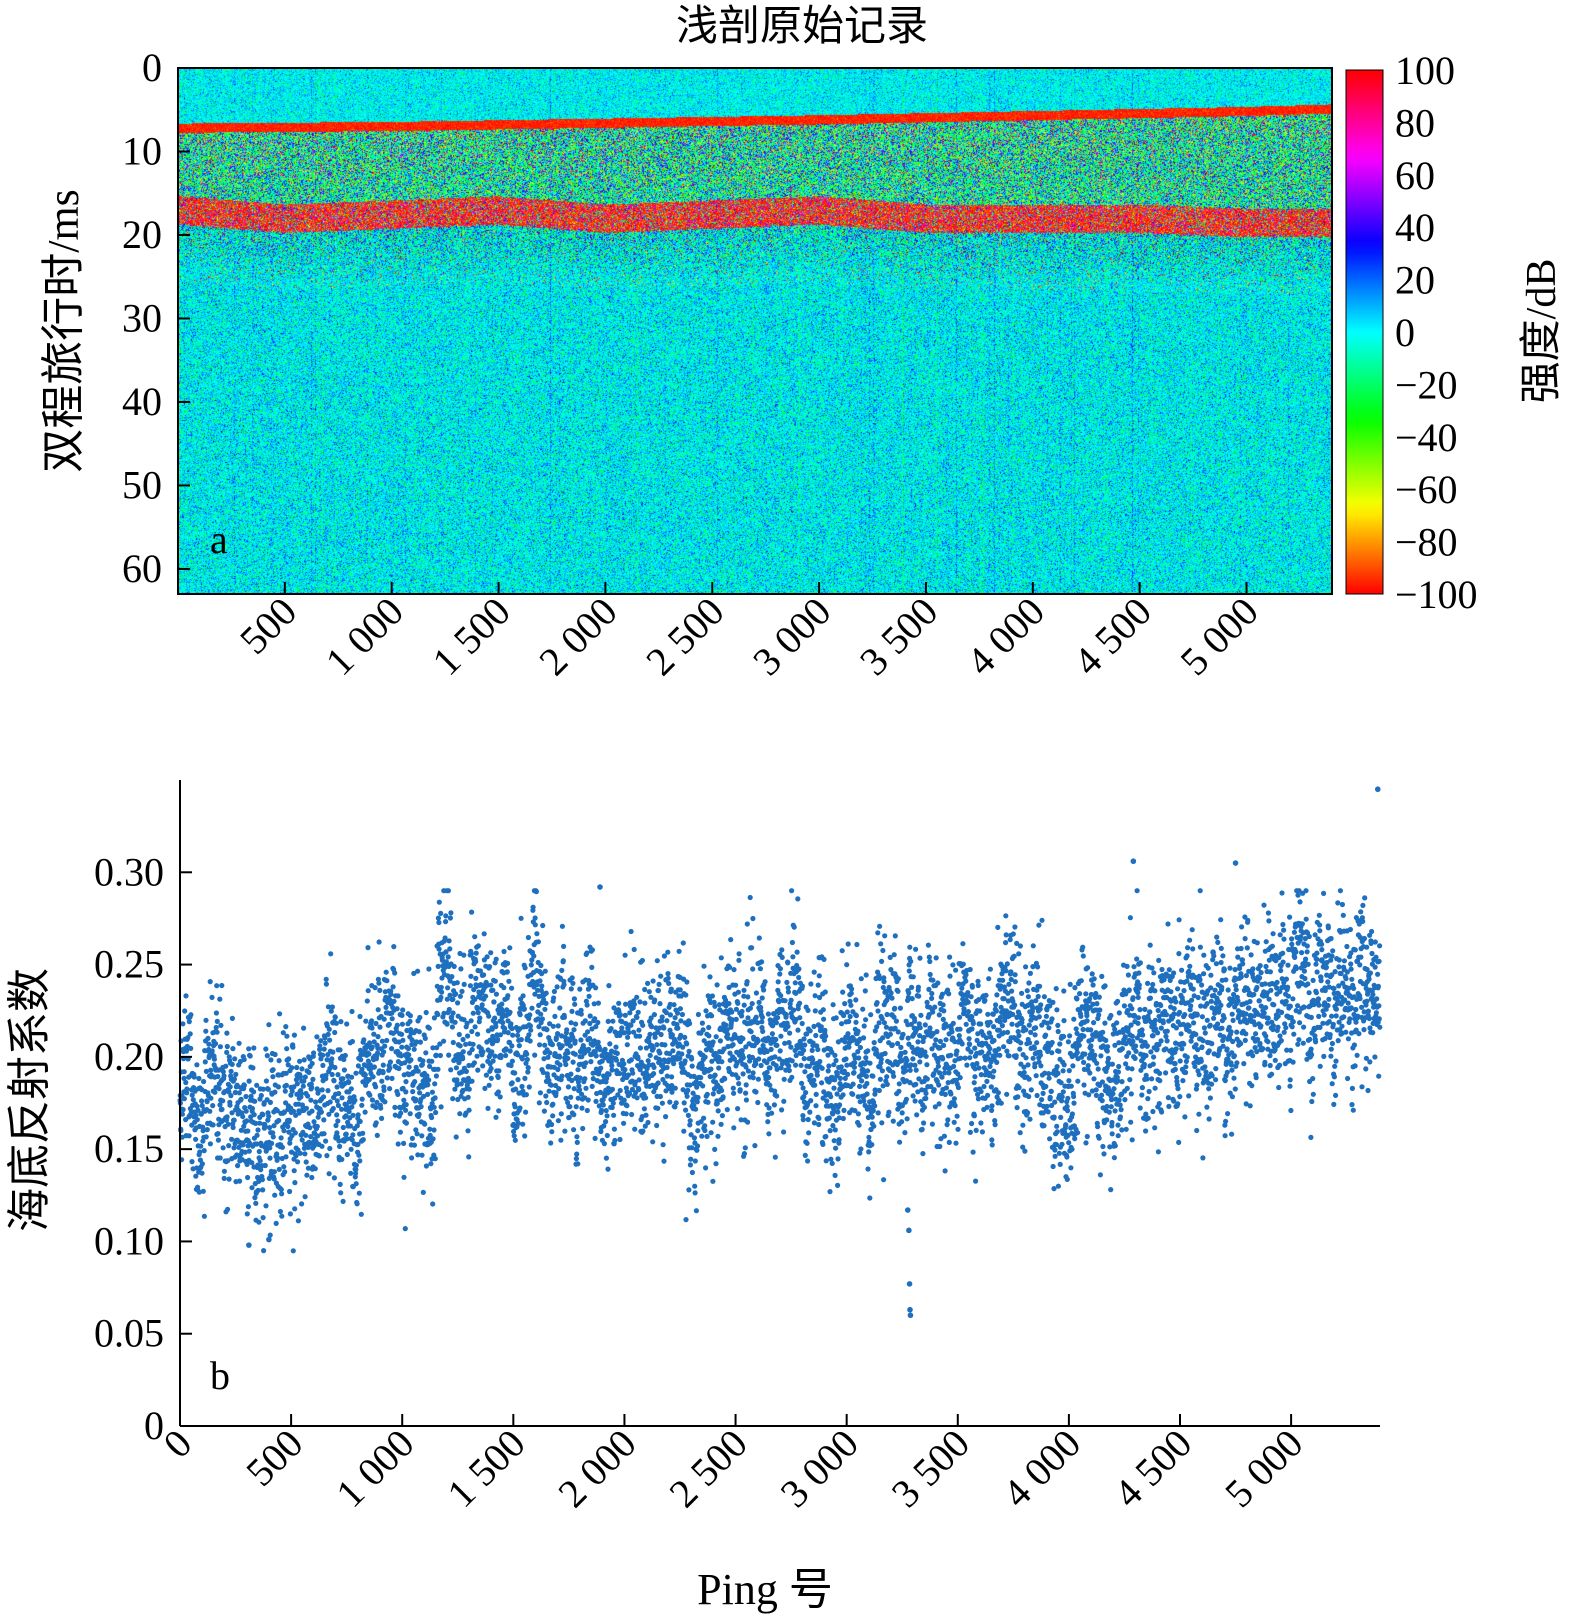 The height and width of the screenshot is (1619, 1575). What do you see at coordinates (1542, 331) in the screenshot?
I see `colorbar-label: 强度/dB` at bounding box center [1542, 331].